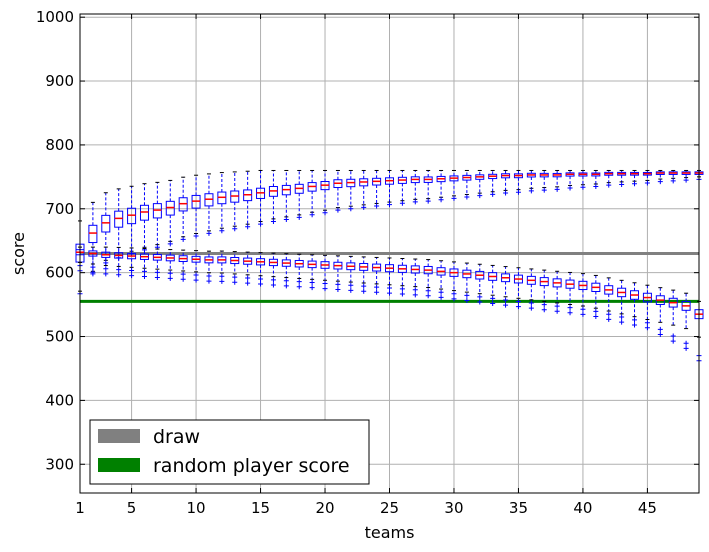  Describe the element at coordinates (518, 508) in the screenshot. I see `x-tick-label: 35` at that location.